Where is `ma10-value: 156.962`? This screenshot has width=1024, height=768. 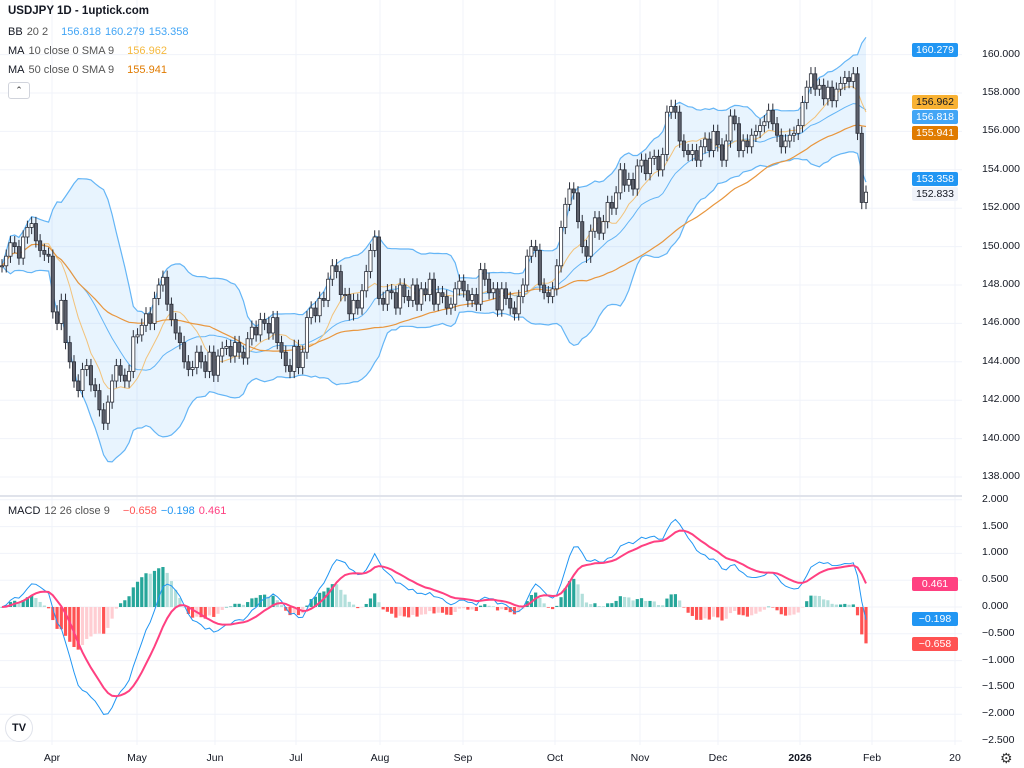
ma10-value: 156.962 is located at coordinates (147, 51).